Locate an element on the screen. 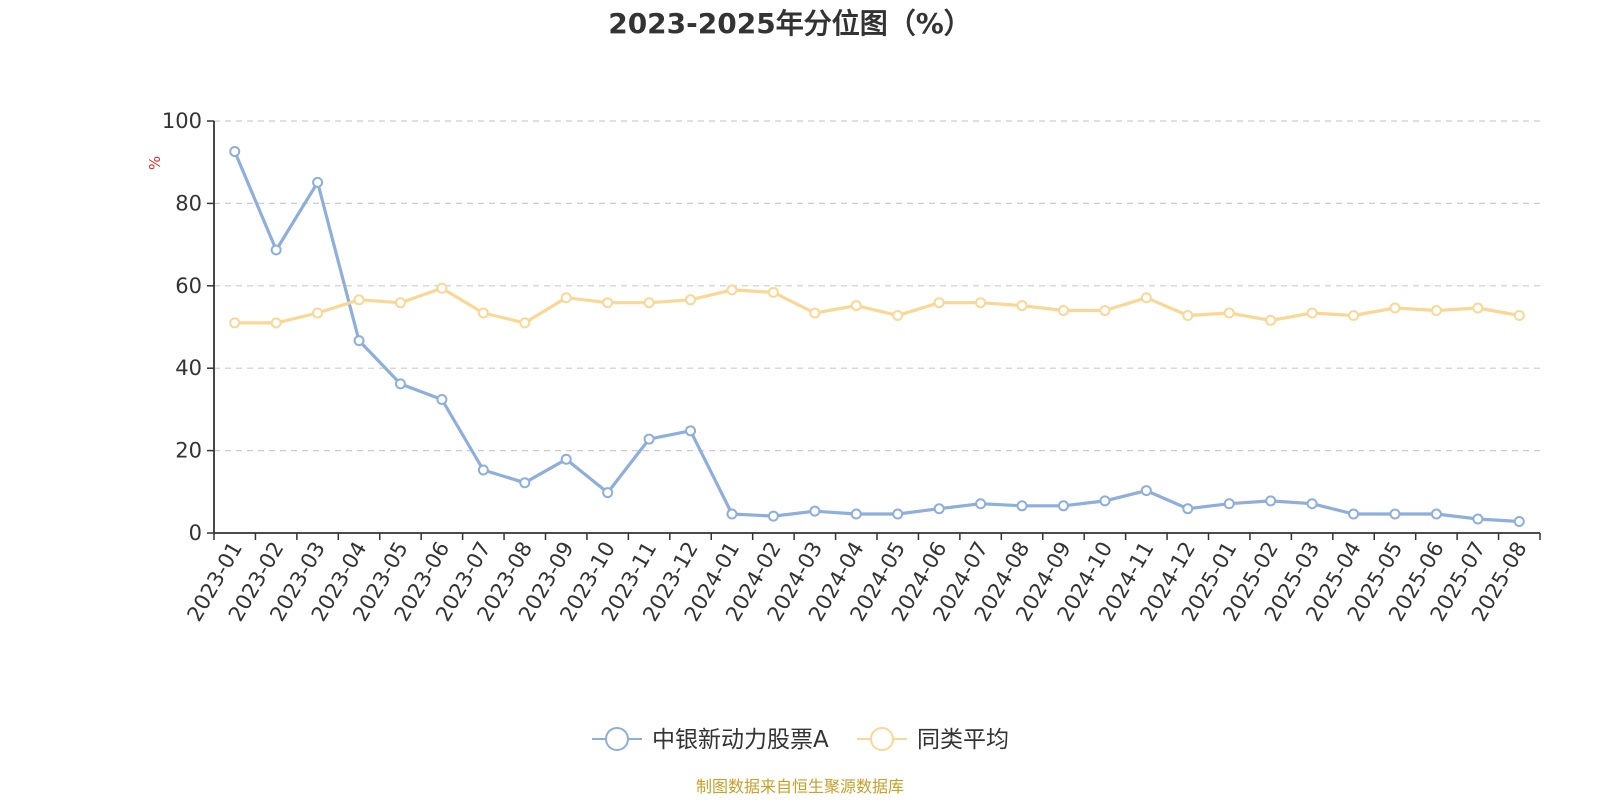 Image resolution: width=1600 pixels, height=800 pixels. source-note: 制图数据来自恒生聚源数据库 is located at coordinates (800, 786).